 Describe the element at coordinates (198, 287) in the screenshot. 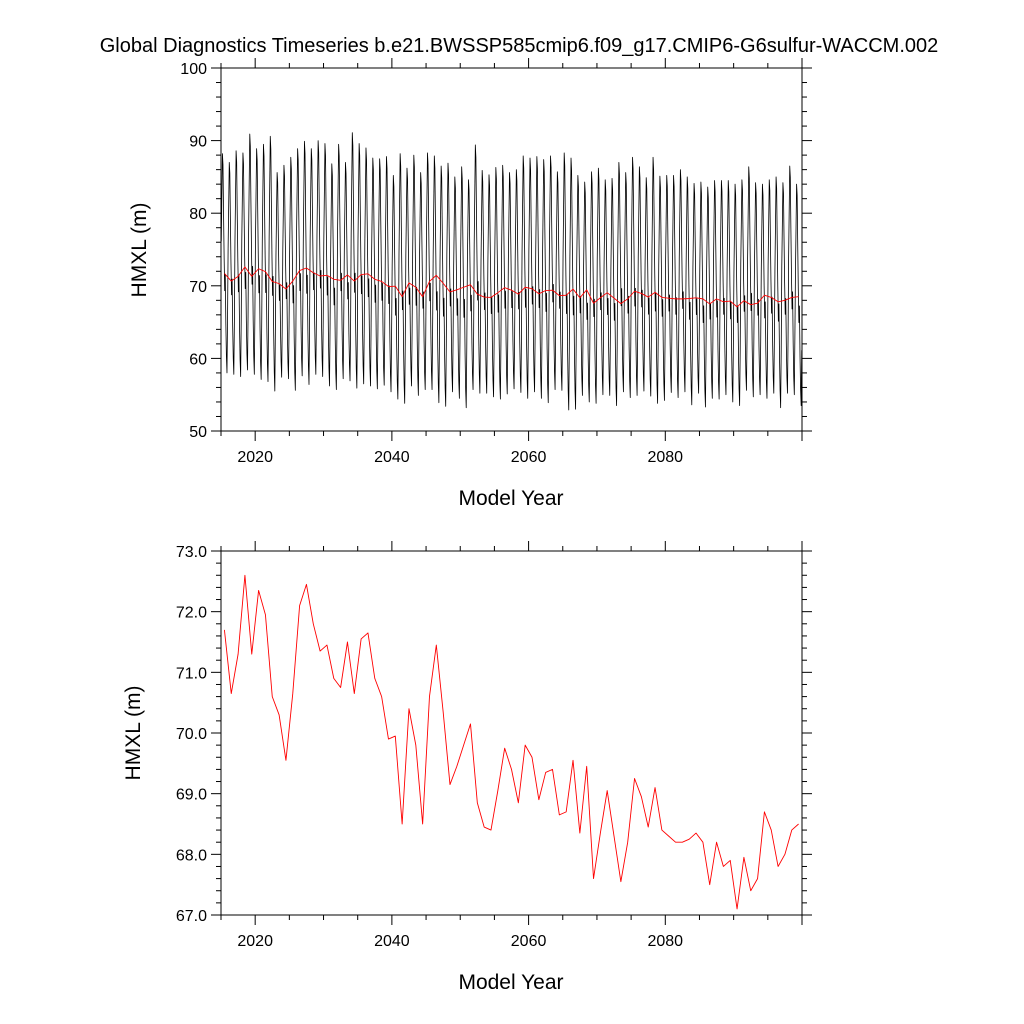

I see `top-y-tick-label: 70` at that location.